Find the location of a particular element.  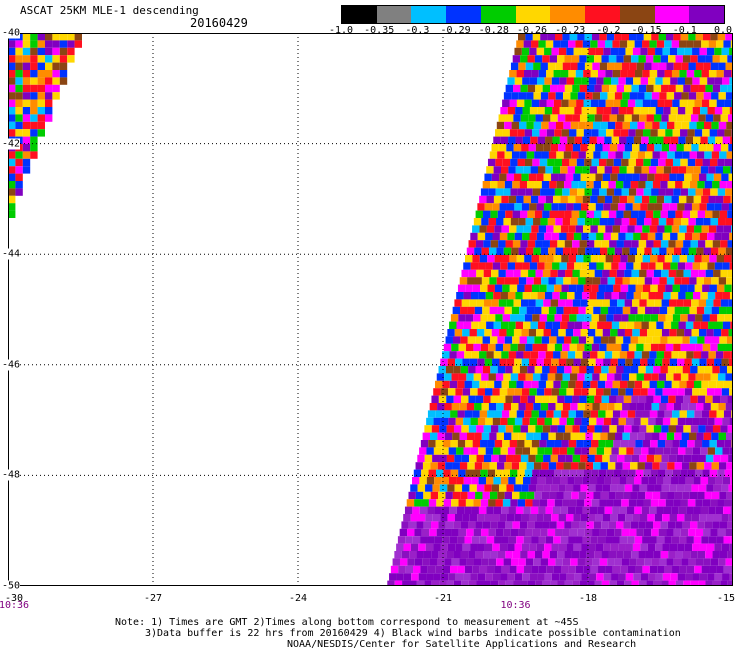

color-scale-label: -0.26 is located at coordinates (532, 30).